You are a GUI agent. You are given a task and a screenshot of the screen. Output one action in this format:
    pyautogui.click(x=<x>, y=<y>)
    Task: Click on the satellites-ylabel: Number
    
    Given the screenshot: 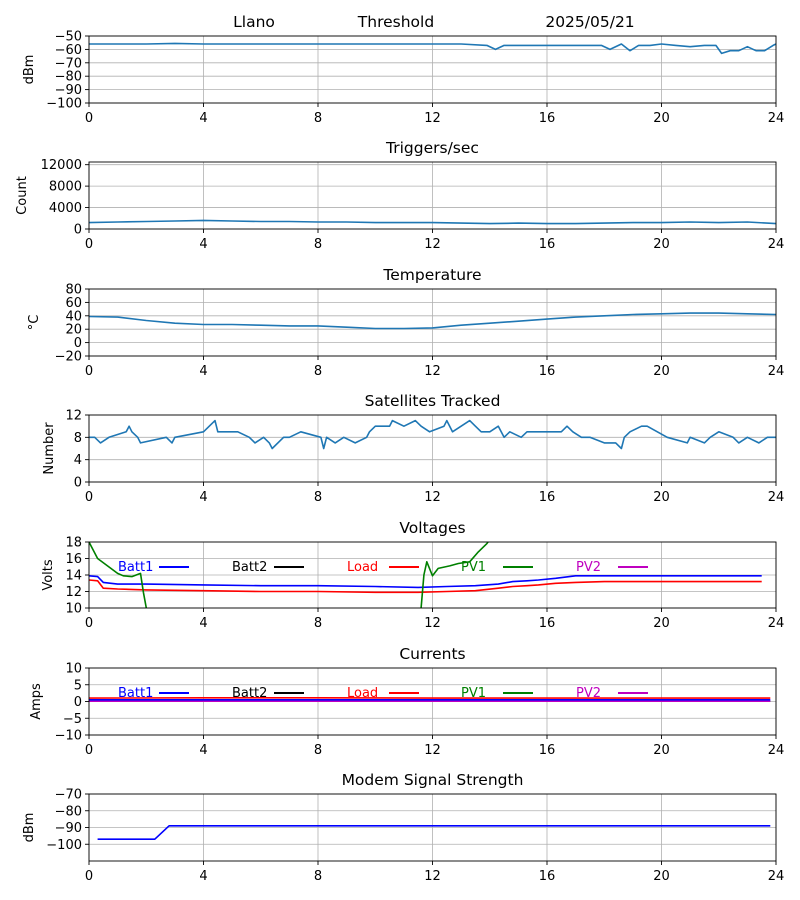 What is the action you would take?
    pyautogui.click(x=49, y=448)
    